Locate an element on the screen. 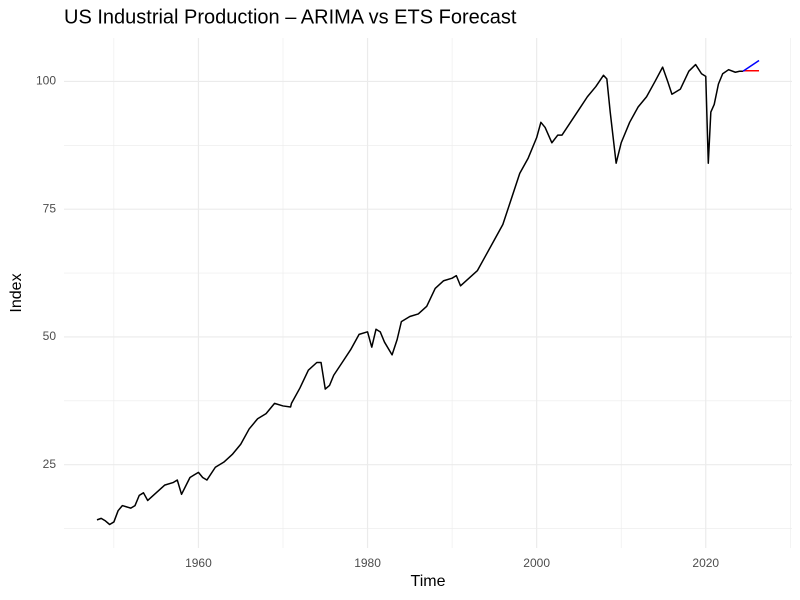 The image size is (800, 600). x-tick-label: 2000 is located at coordinates (536, 563).